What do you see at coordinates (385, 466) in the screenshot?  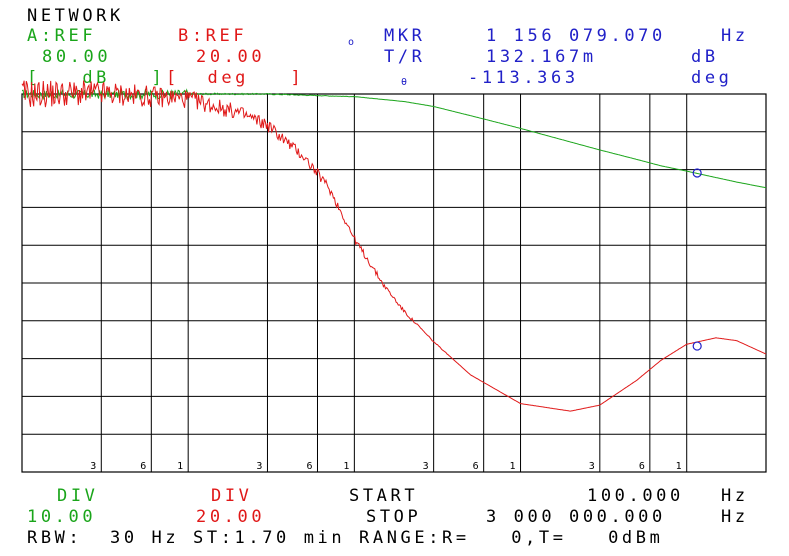 I see `x-tick-labels: 3 6 1 3 6 1 3 6 1 3 6 1` at bounding box center [385, 466].